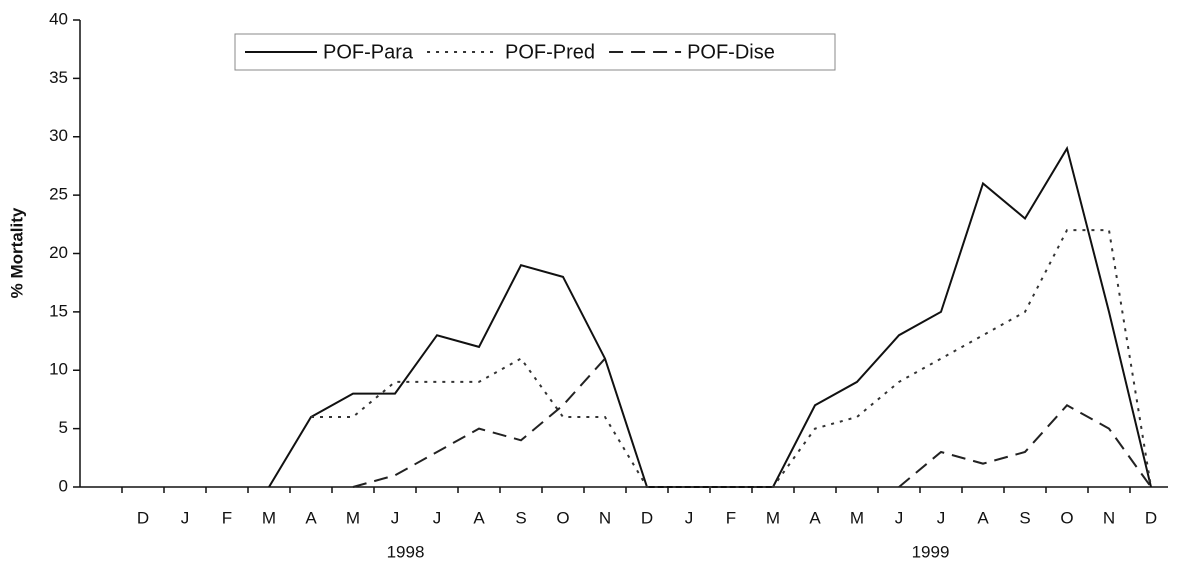 Image resolution: width=1178 pixels, height=566 pixels. What do you see at coordinates (58, 369) in the screenshot?
I see `y-tick-label: 10` at bounding box center [58, 369].